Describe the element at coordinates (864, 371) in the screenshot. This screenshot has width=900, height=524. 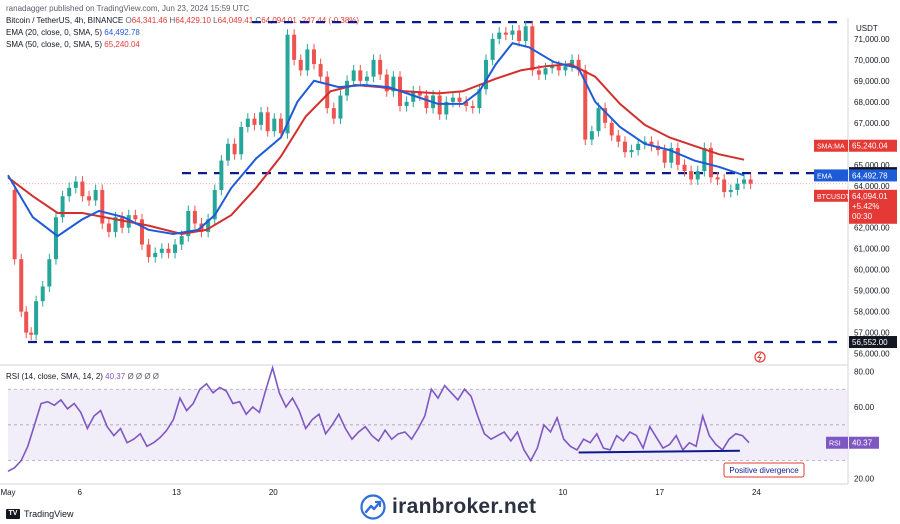
I see `rsi-tick-label: 80.00` at that location.